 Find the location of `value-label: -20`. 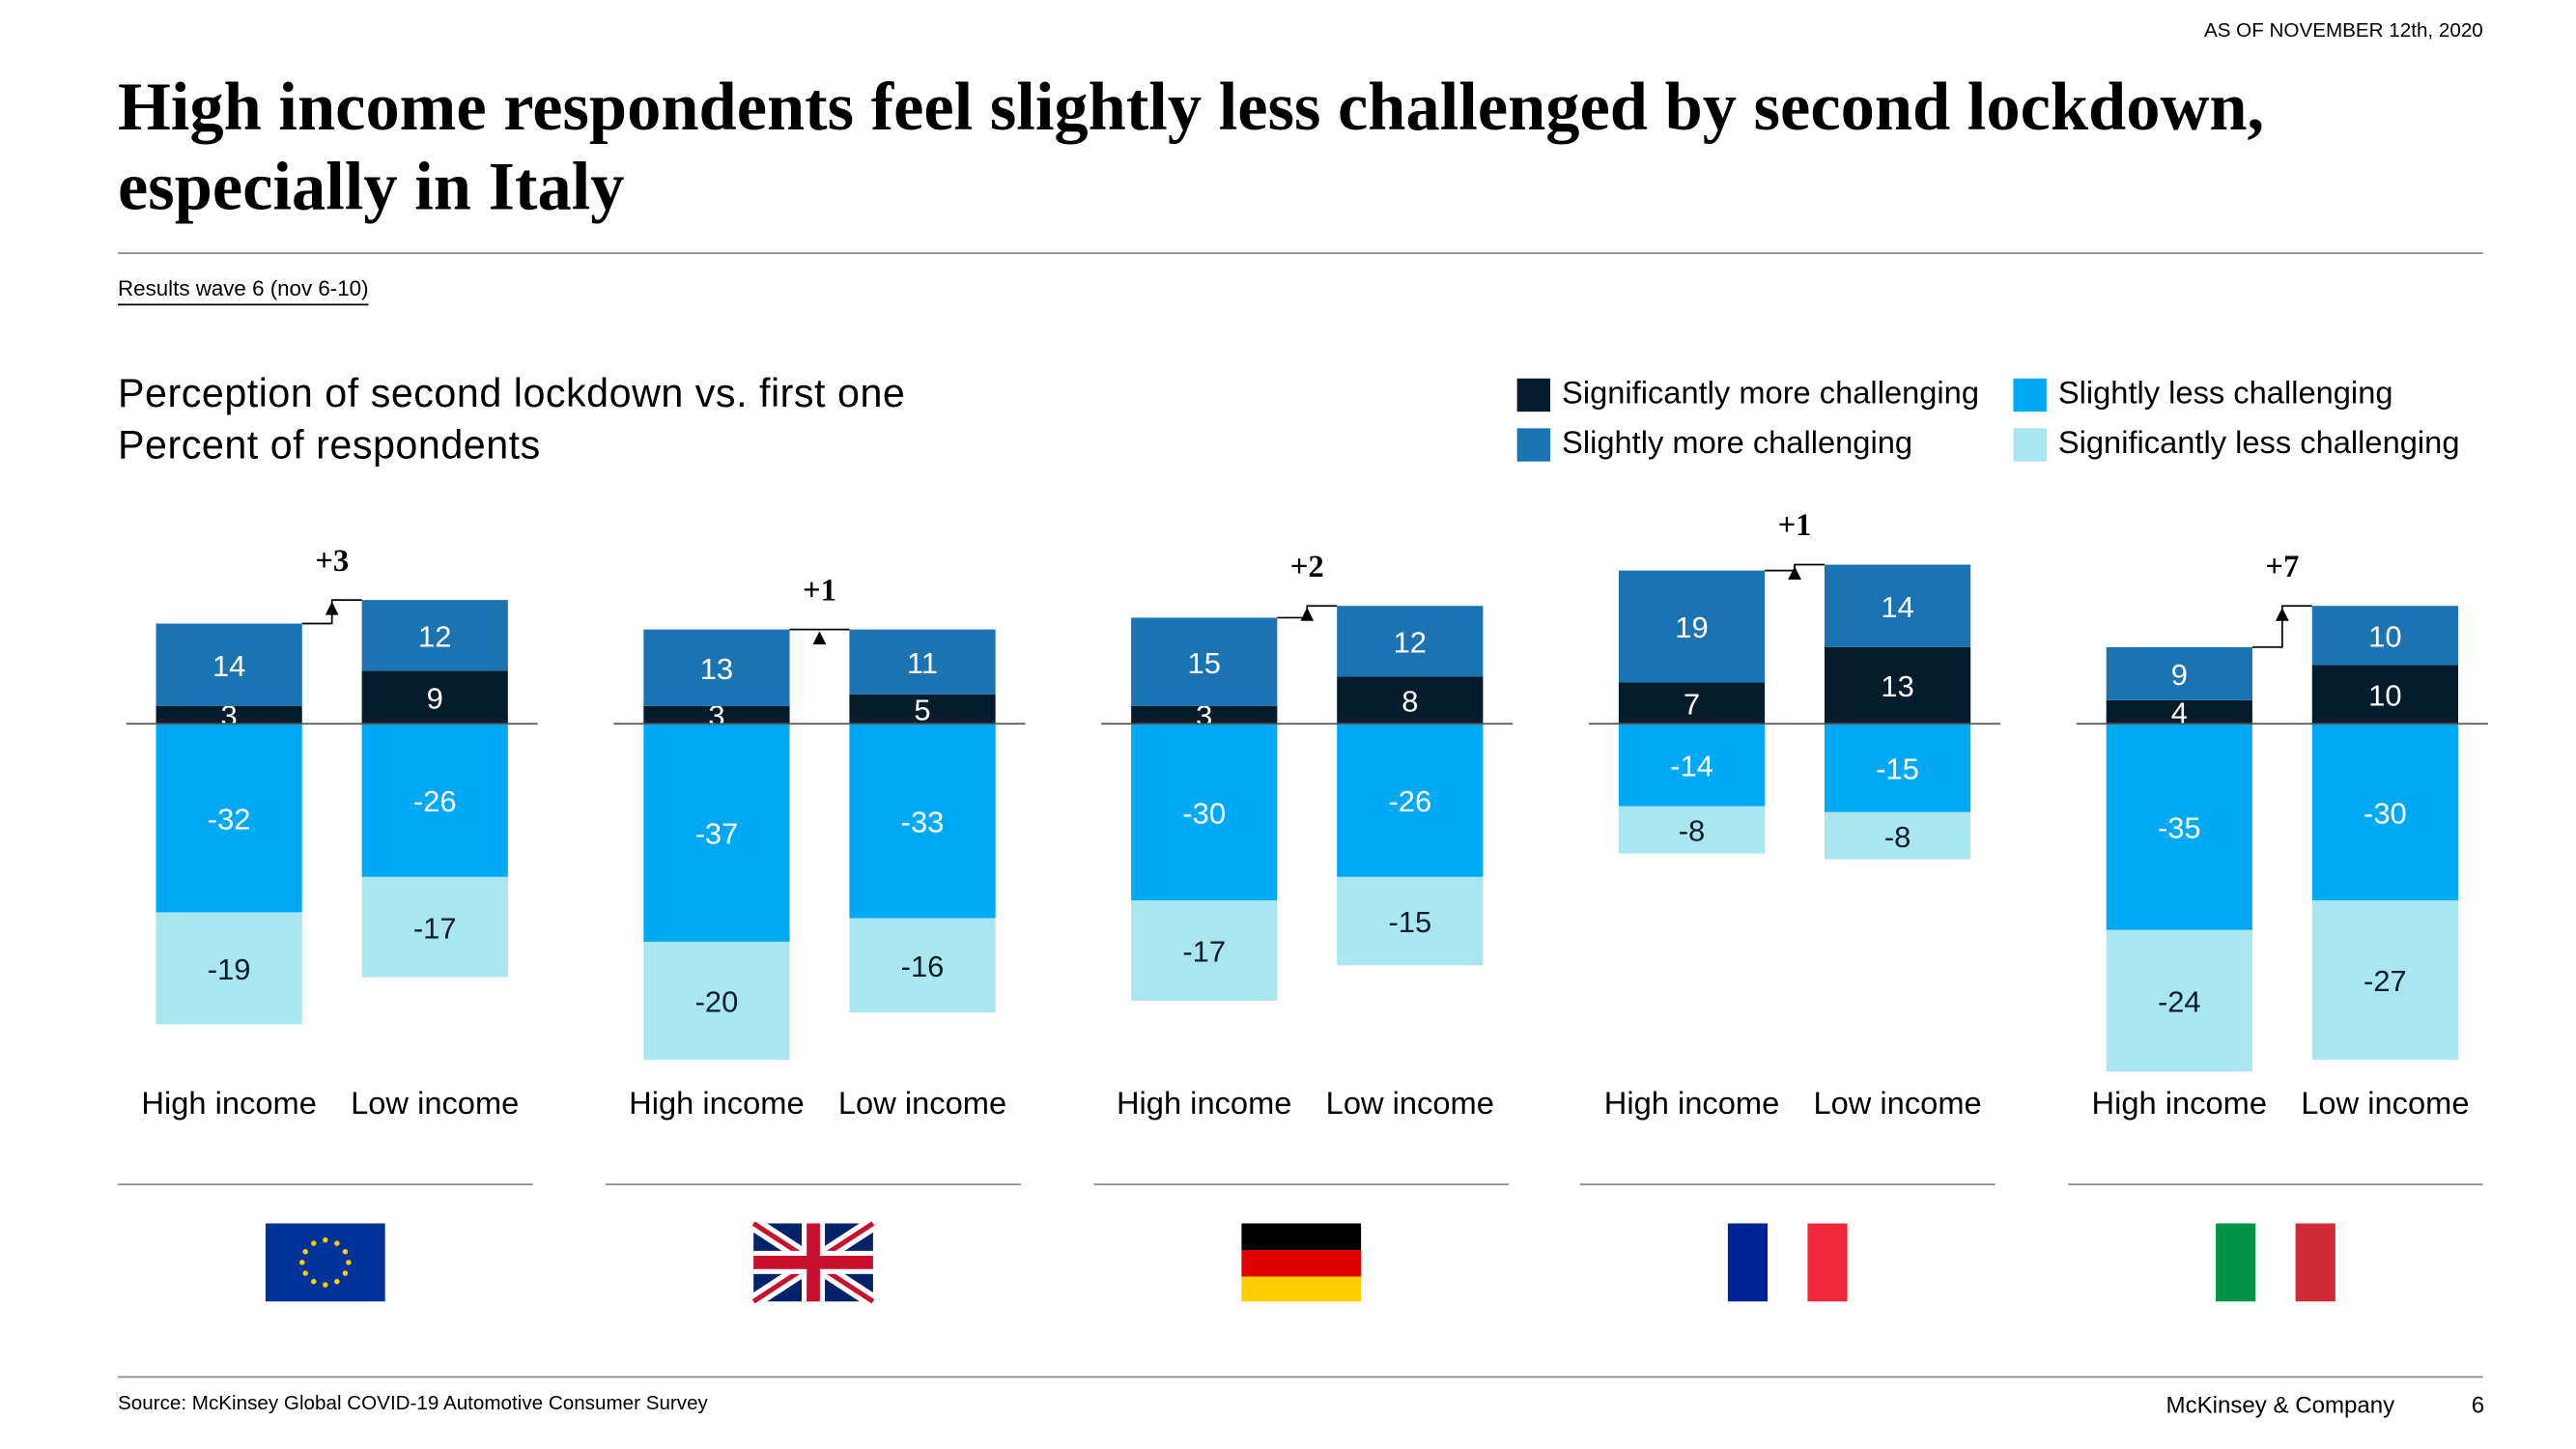

value-label: -20 is located at coordinates (717, 1002).